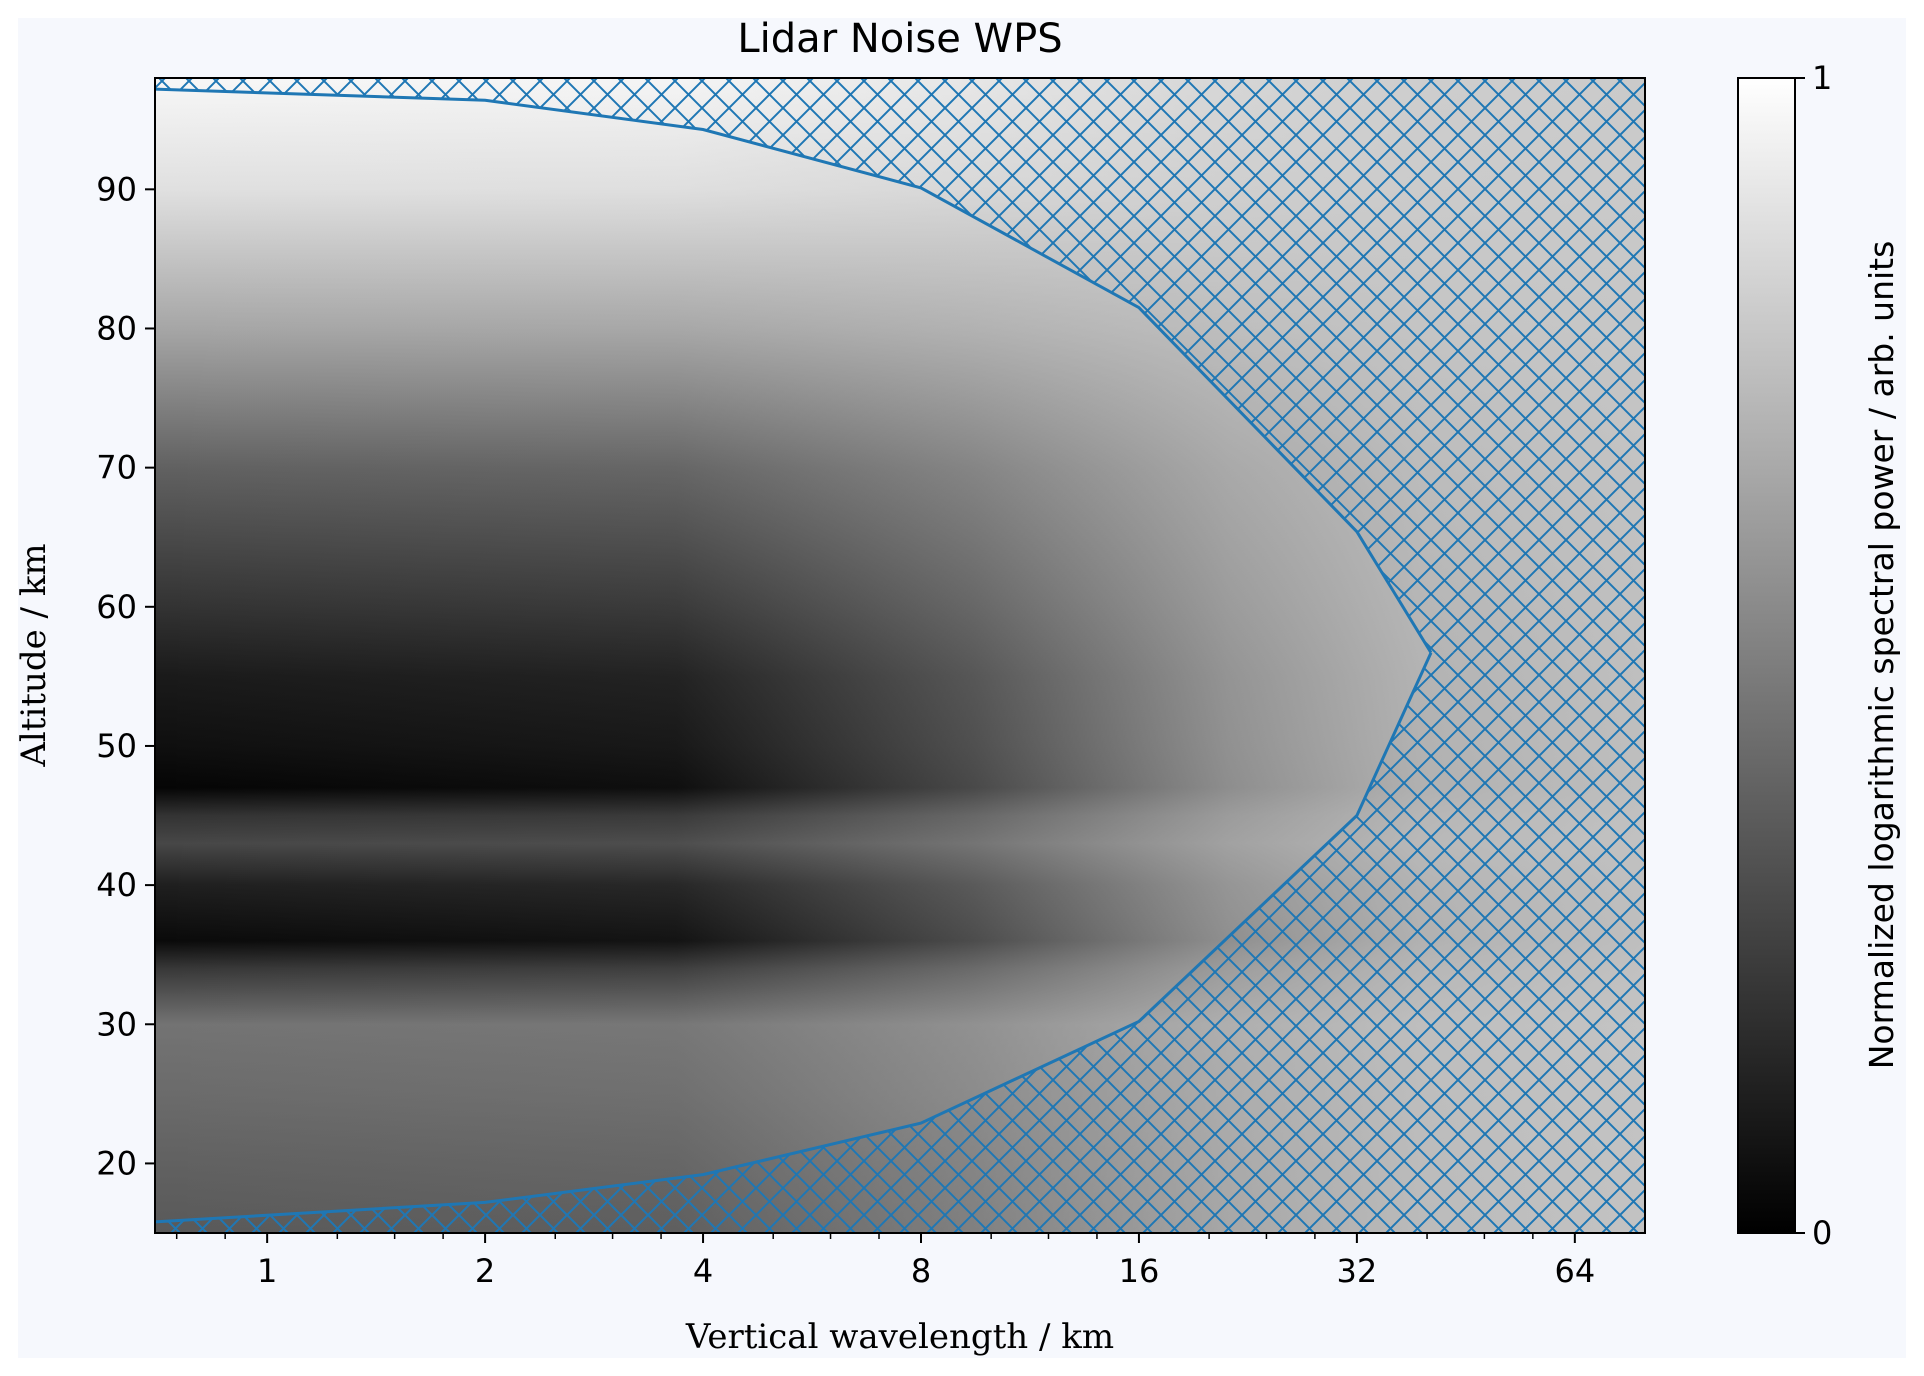 This screenshot has height=1376, width=1924. Describe the element at coordinates (1813, 655) in the screenshot. I see `colorbar-ticks: 01` at that location.